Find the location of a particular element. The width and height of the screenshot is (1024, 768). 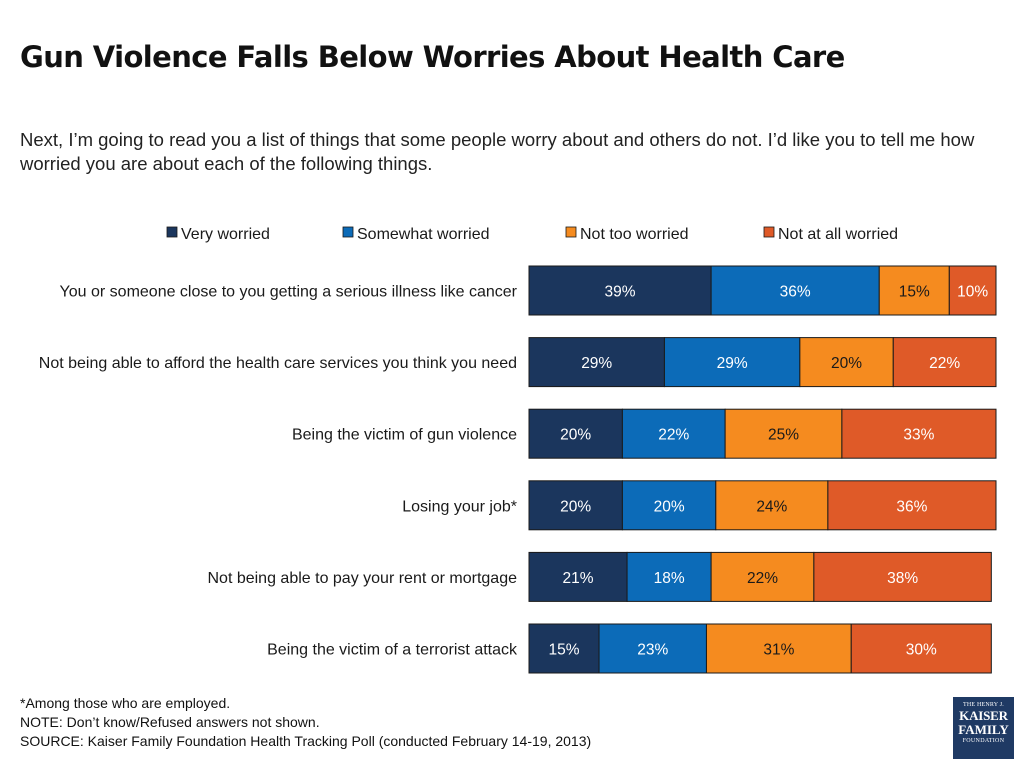

data-label-very-worried: 15% is located at coordinates (564, 650).